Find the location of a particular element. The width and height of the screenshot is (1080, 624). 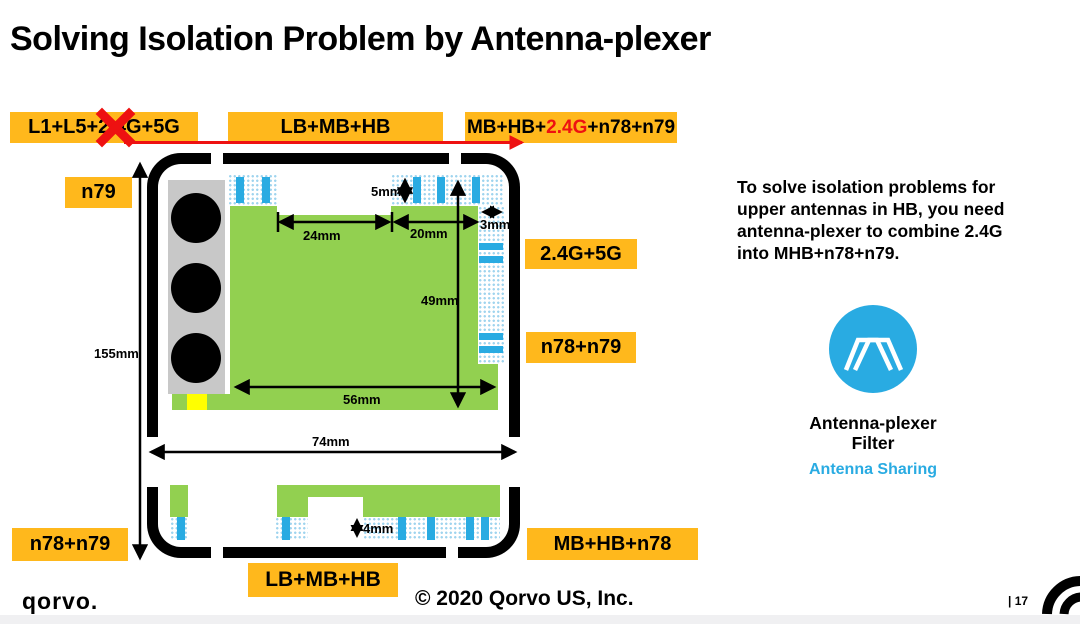

antenna-gap-bottom-right is located at coordinates (452, 552).